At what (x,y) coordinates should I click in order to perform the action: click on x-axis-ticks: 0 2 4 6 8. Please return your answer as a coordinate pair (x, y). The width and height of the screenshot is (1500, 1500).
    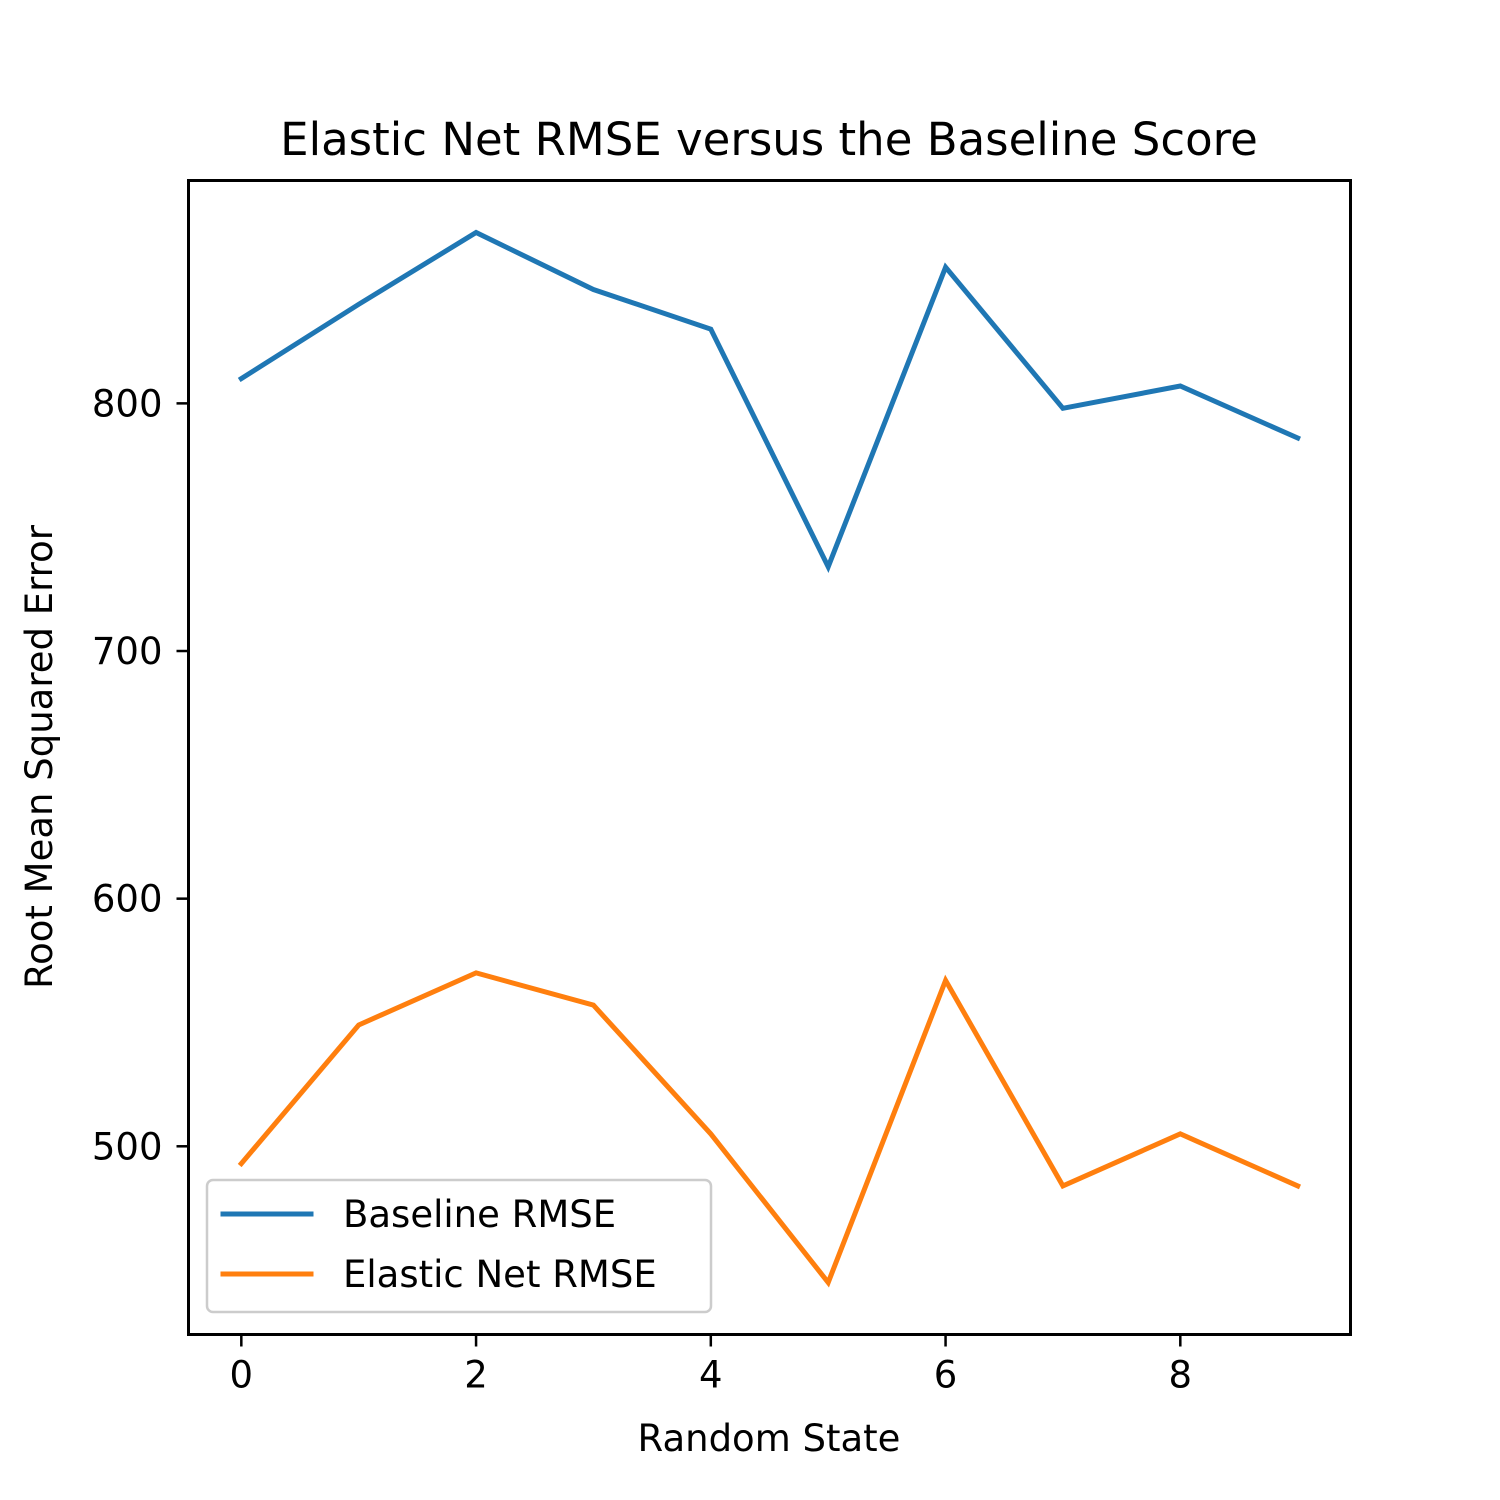
    Looking at the image, I should click on (711, 1365).